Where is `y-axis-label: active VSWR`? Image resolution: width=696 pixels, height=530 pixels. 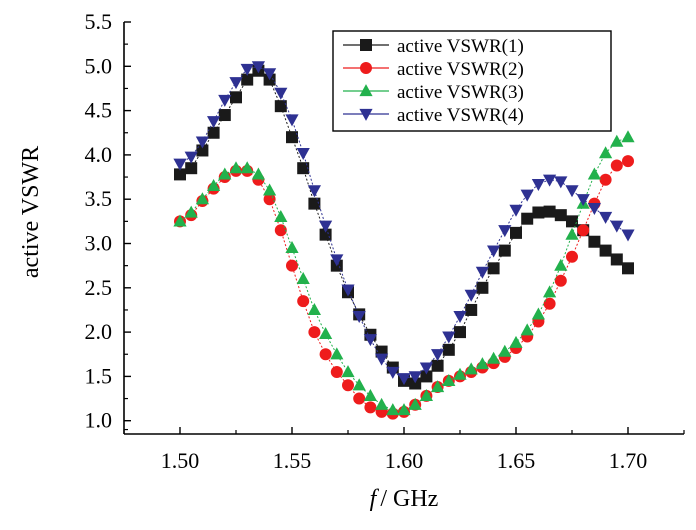 y-axis-label: active VSWR is located at coordinates (31, 212).